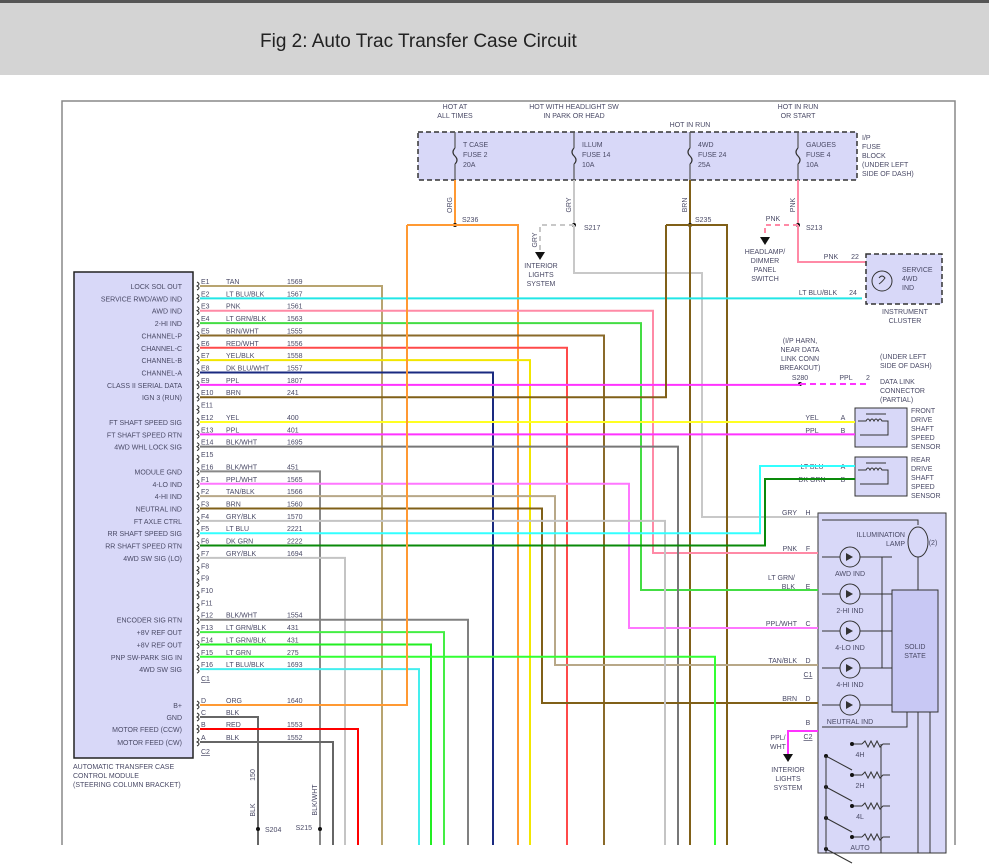 The height and width of the screenshot is (864, 989). What do you see at coordinates (232, 418) in the screenshot?
I see `wire-color-label: YEL` at bounding box center [232, 418].